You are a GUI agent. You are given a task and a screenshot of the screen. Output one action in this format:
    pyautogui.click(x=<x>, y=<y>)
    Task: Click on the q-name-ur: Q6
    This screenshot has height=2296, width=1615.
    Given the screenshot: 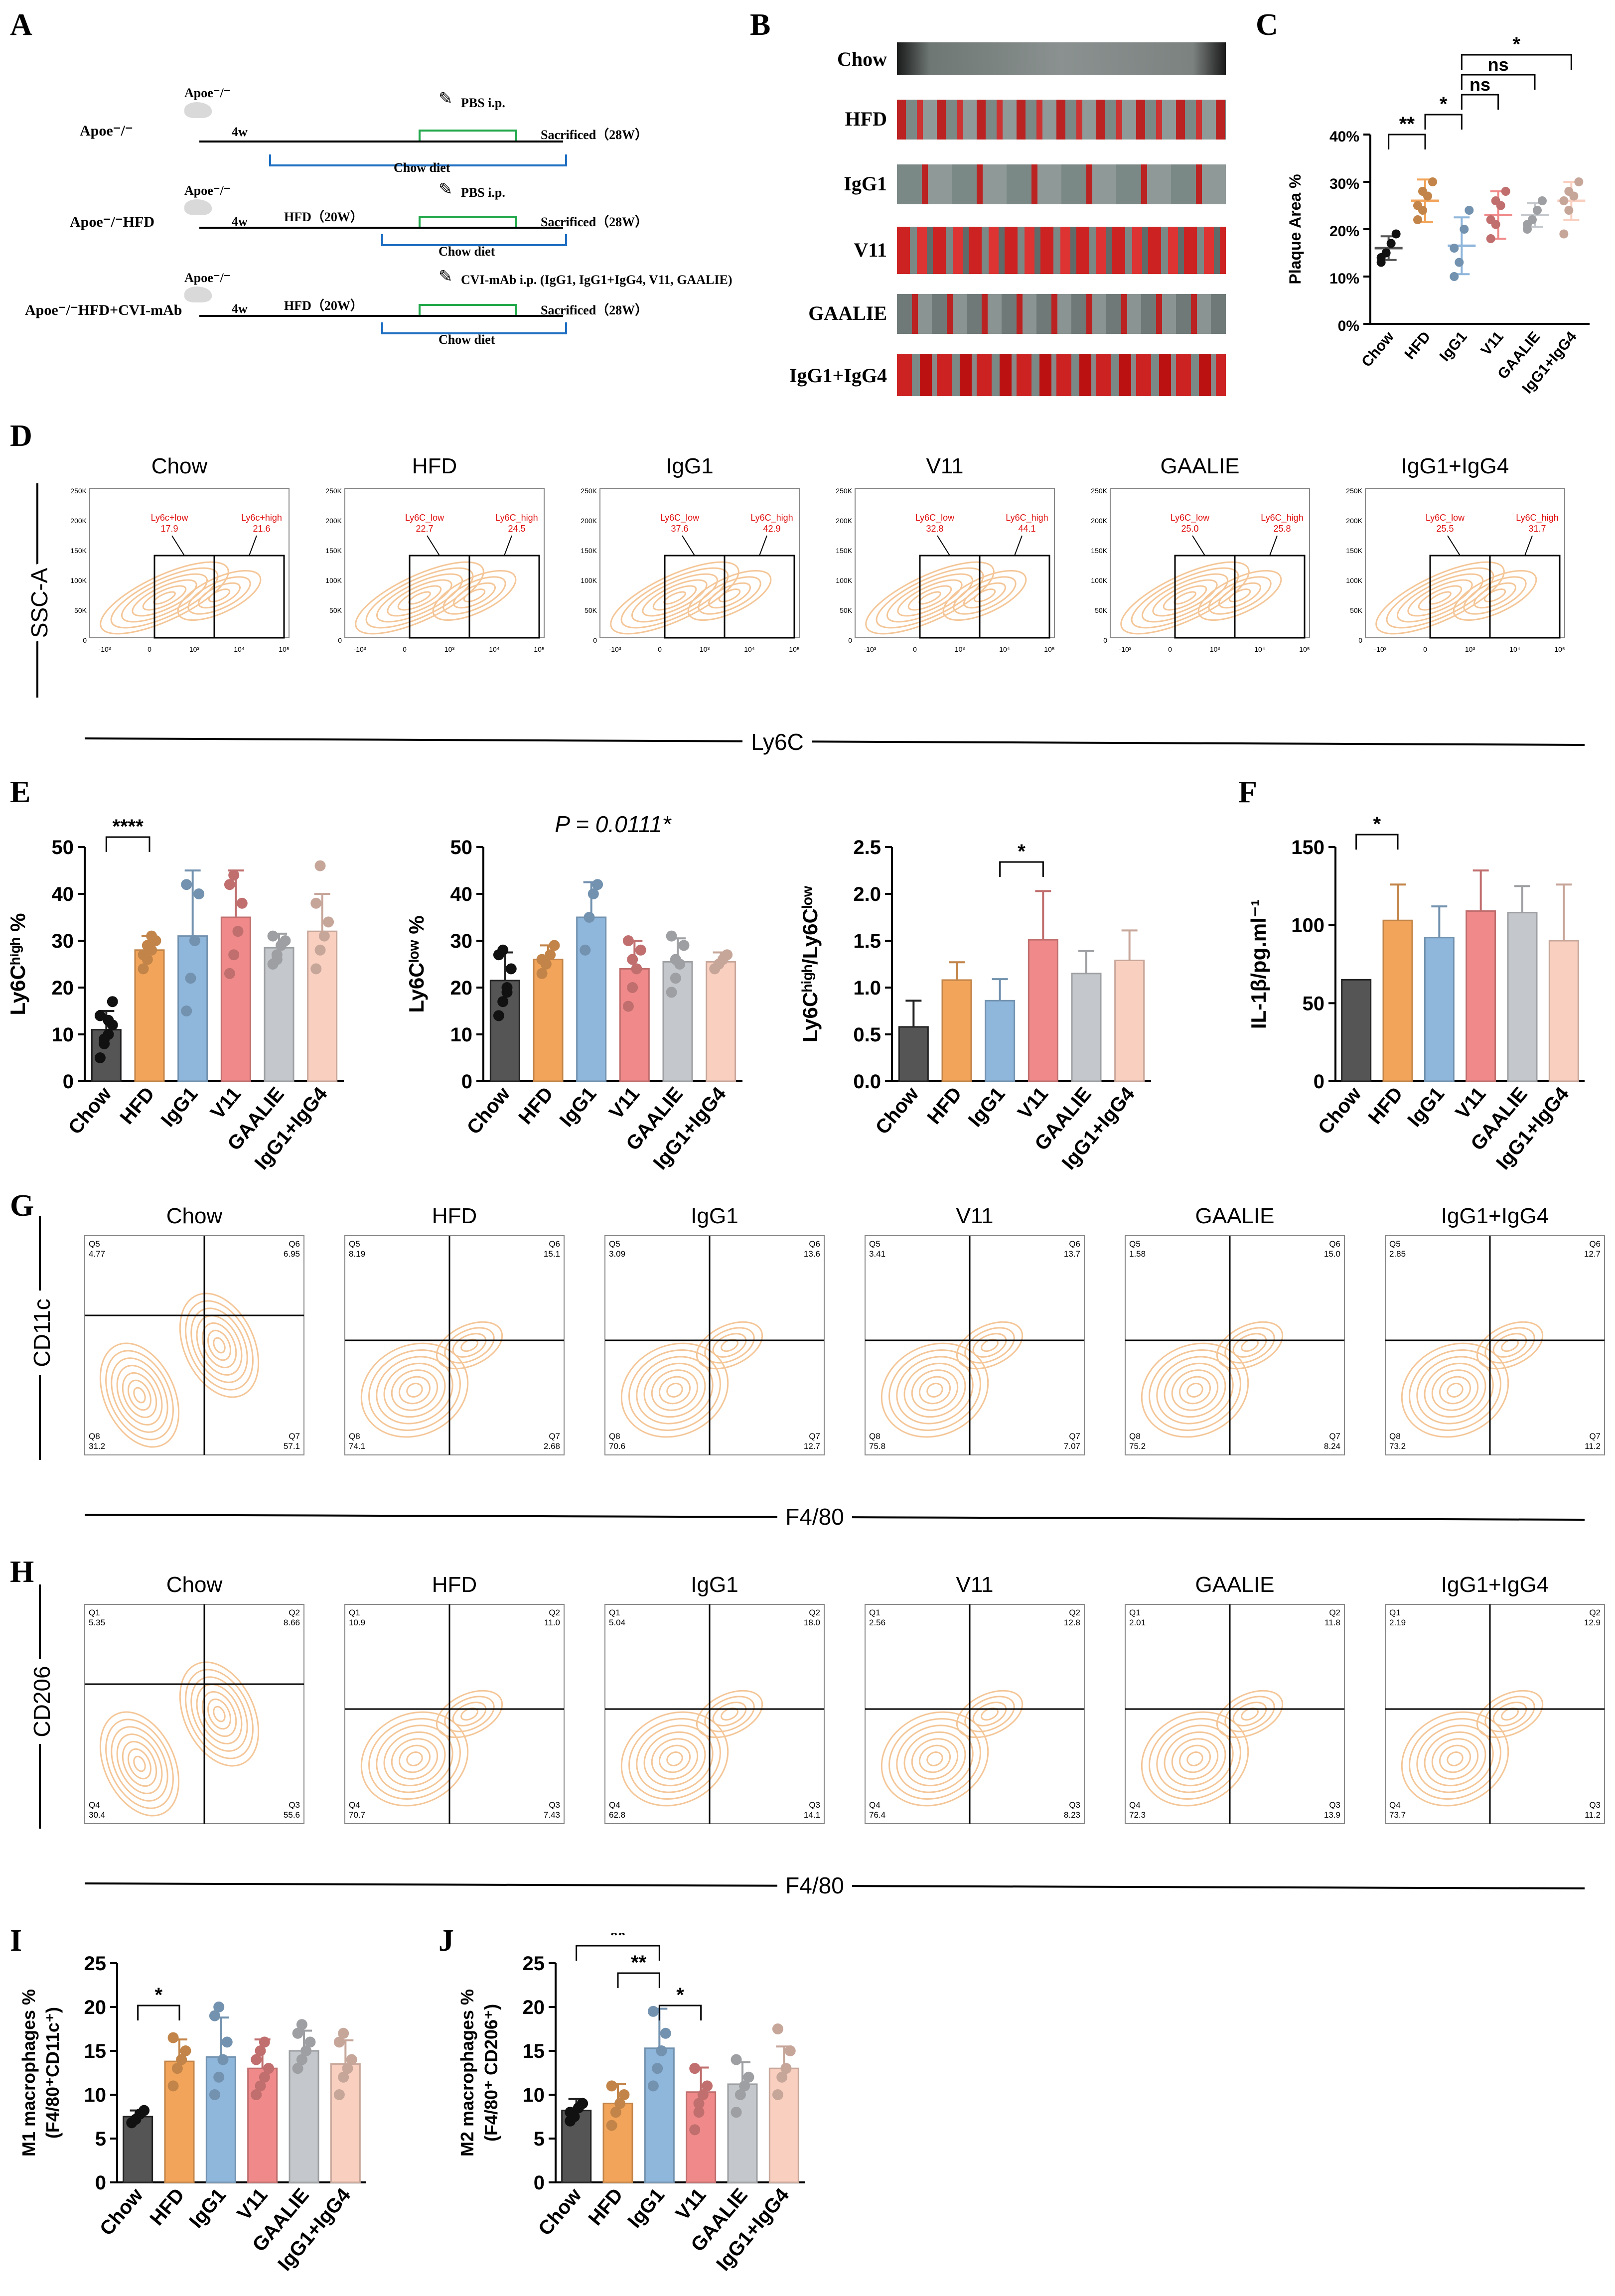 What is the action you would take?
    pyautogui.click(x=1595, y=1244)
    